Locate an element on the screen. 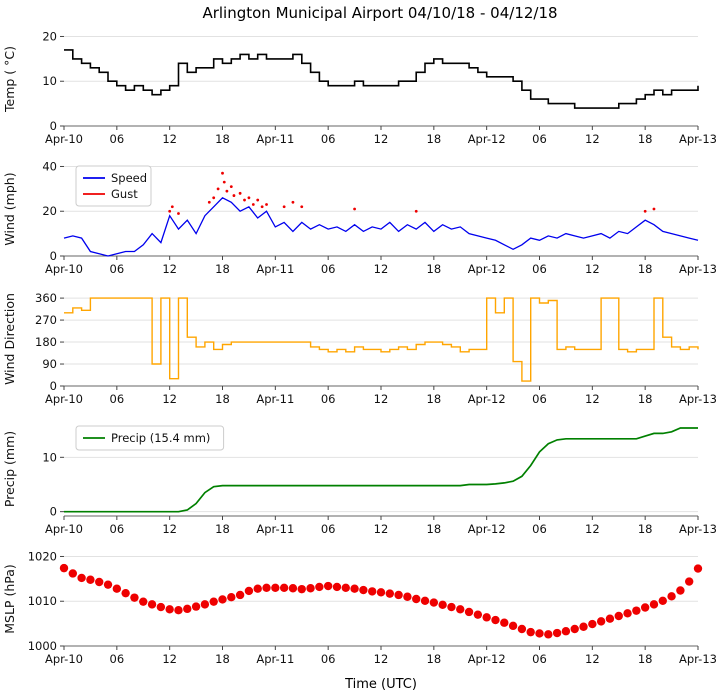  wind-speed-line is located at coordinates (381, 227).